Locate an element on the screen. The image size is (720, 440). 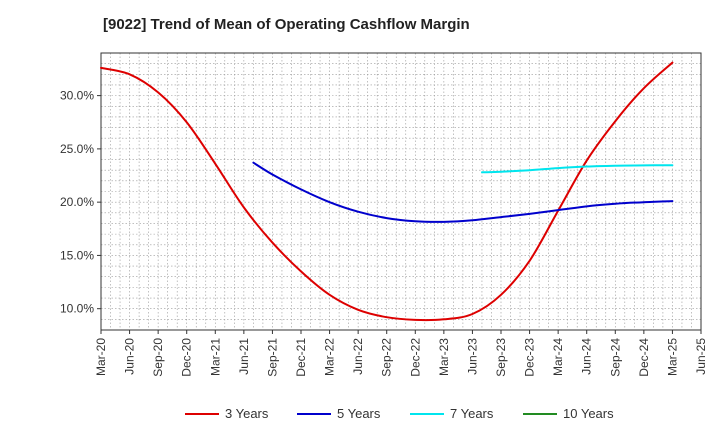
y-tick-label: 25.0% is located at coordinates (77, 149).